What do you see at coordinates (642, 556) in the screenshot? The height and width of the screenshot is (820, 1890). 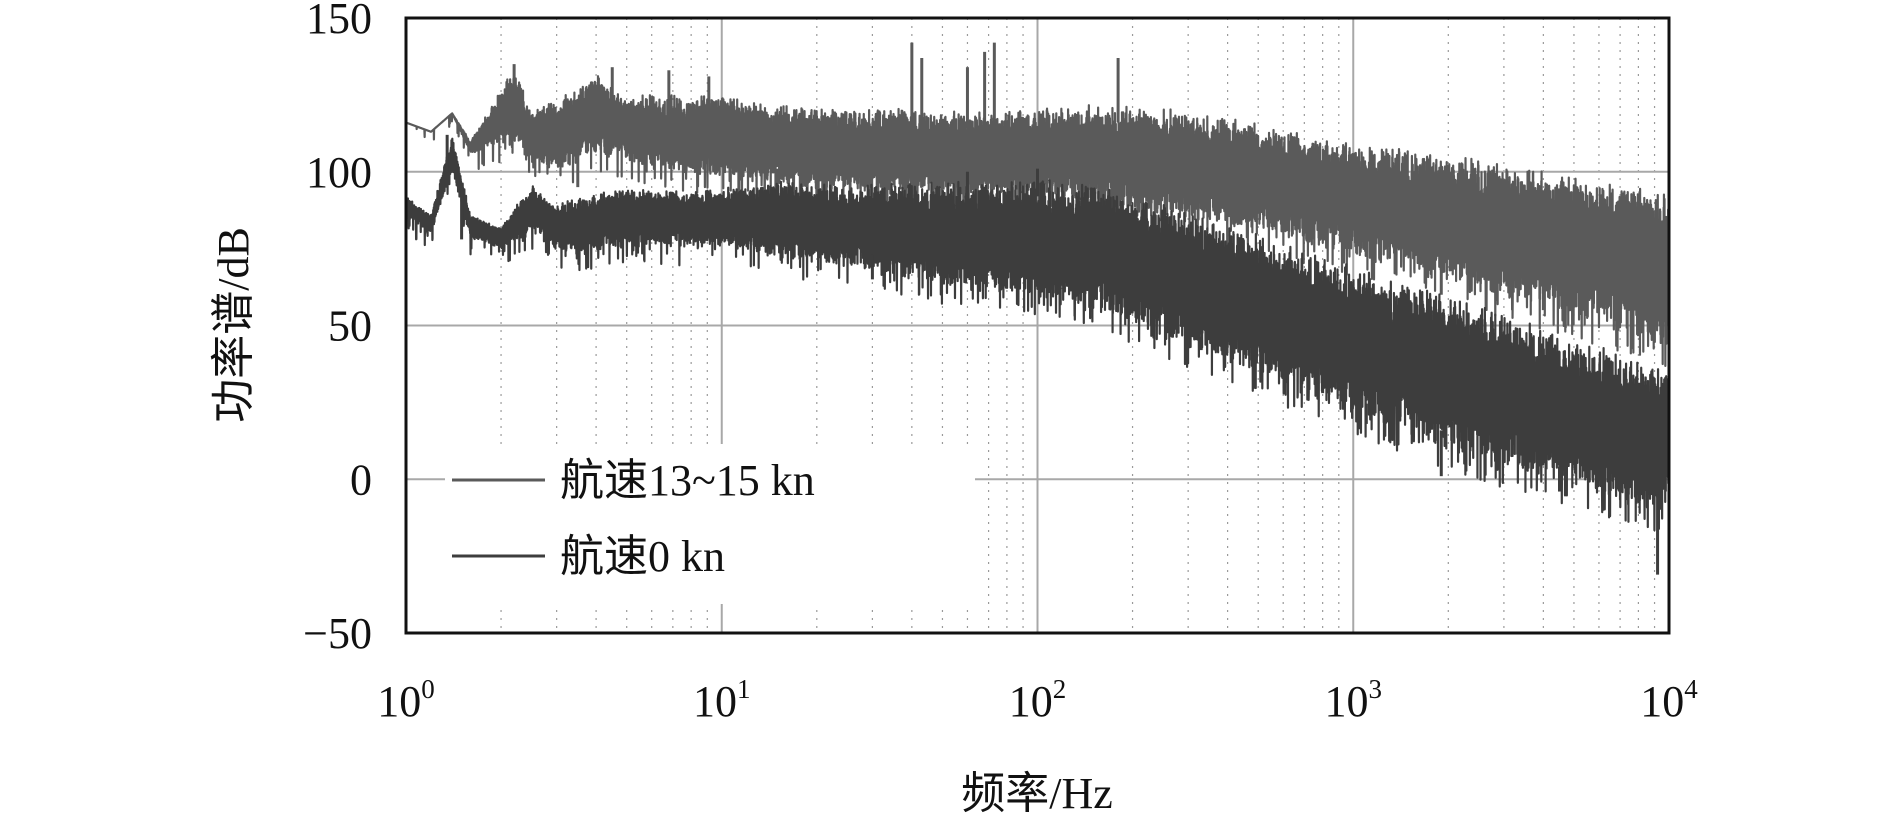 I see `legend-label-speed-0: 航速0 kn` at bounding box center [642, 556].